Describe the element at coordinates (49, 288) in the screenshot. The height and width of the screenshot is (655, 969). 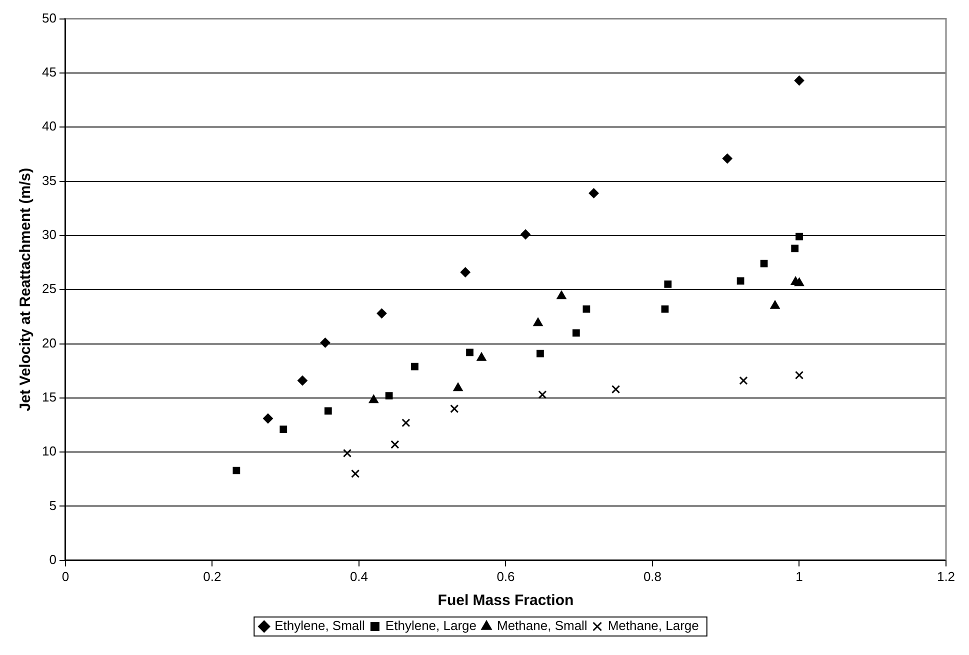
I see `y-tick-label: 25` at that location.